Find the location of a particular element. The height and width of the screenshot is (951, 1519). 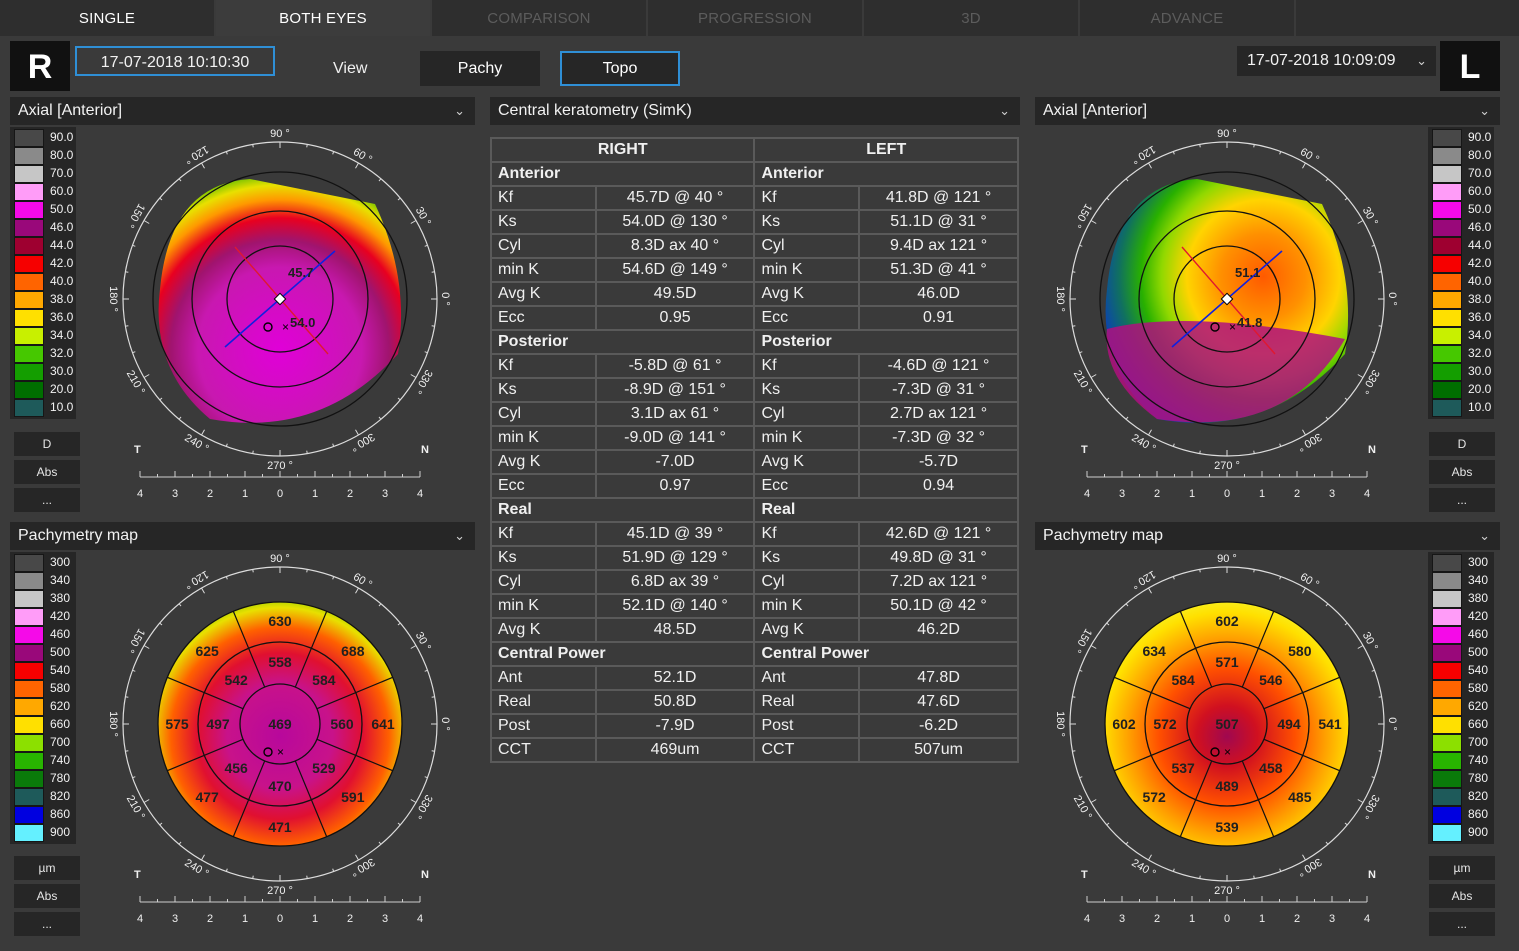

value-cell: -7.0D is located at coordinates (675, 462).